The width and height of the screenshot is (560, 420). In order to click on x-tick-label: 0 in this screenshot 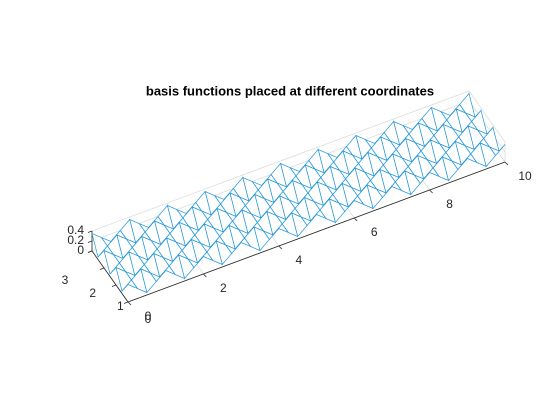, I will do `click(148, 316)`.